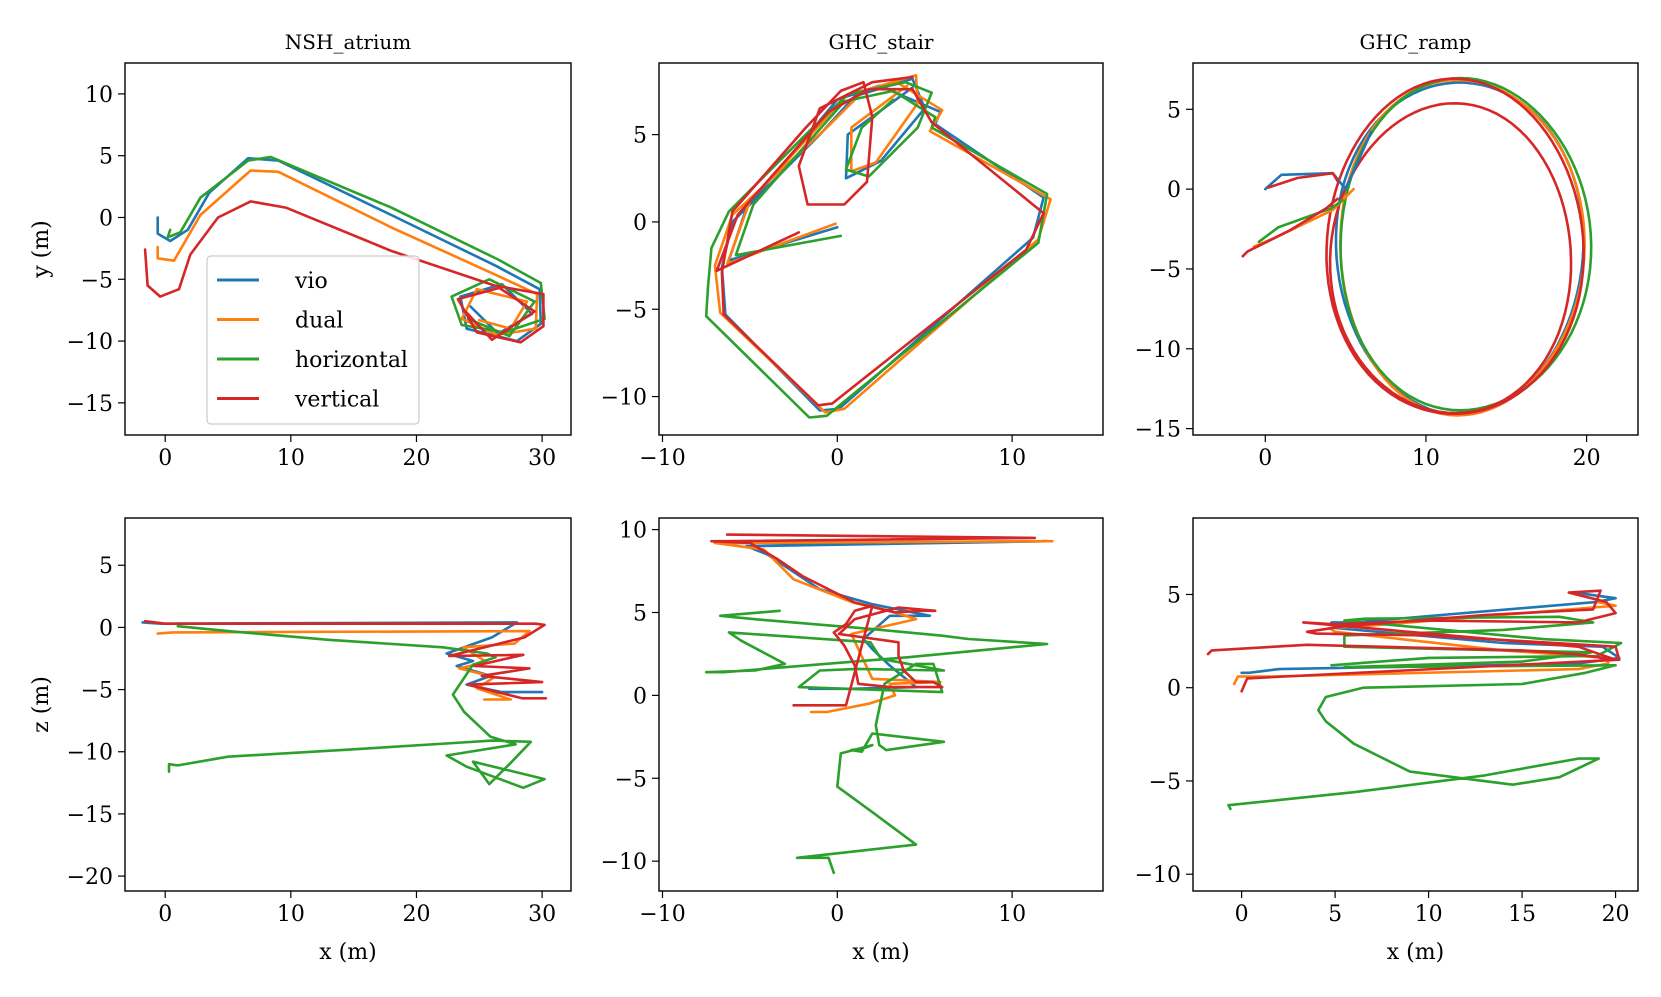  I want to click on legend-box, so click(313, 340).